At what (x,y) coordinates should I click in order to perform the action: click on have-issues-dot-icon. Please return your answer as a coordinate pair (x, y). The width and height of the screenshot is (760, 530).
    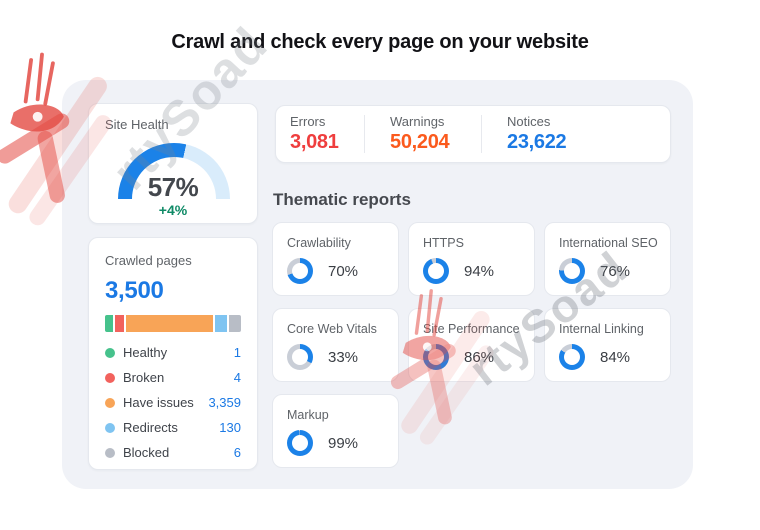
    Looking at the image, I should click on (110, 402).